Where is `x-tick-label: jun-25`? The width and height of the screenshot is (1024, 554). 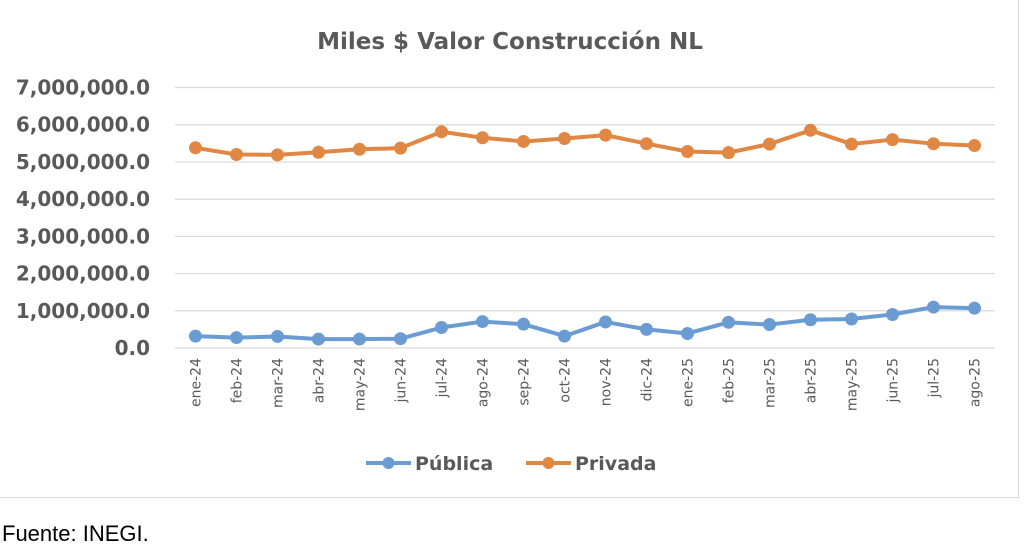
x-tick-label: jun-25 is located at coordinates (894, 381).